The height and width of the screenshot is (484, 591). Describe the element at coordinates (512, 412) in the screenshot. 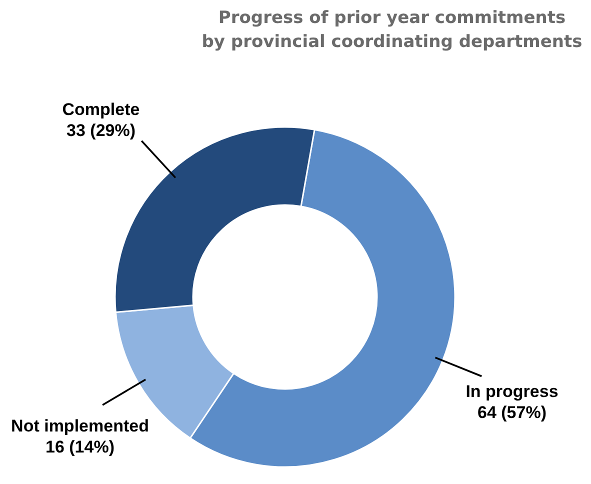

I see `data-label: 64 (57%)` at that location.